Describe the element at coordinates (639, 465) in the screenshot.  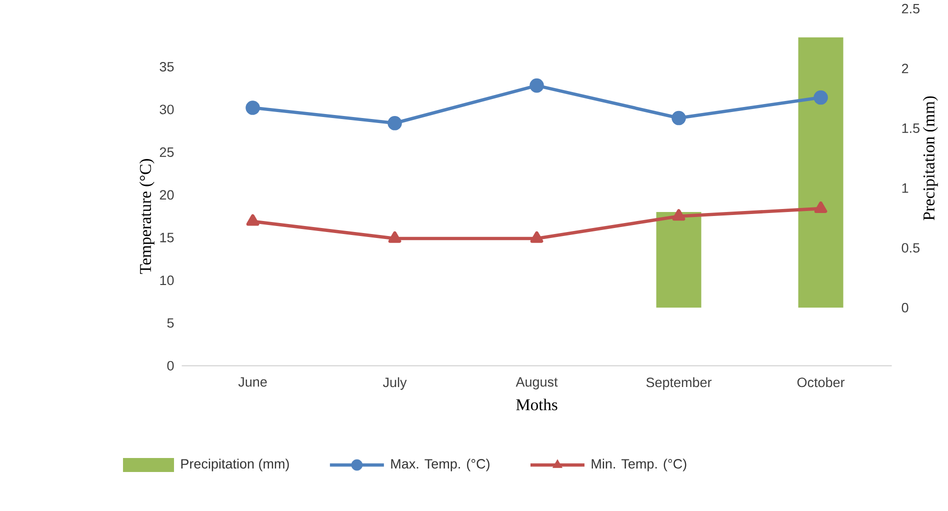
I see `legend-label: Min. Temp. (°C)` at that location.